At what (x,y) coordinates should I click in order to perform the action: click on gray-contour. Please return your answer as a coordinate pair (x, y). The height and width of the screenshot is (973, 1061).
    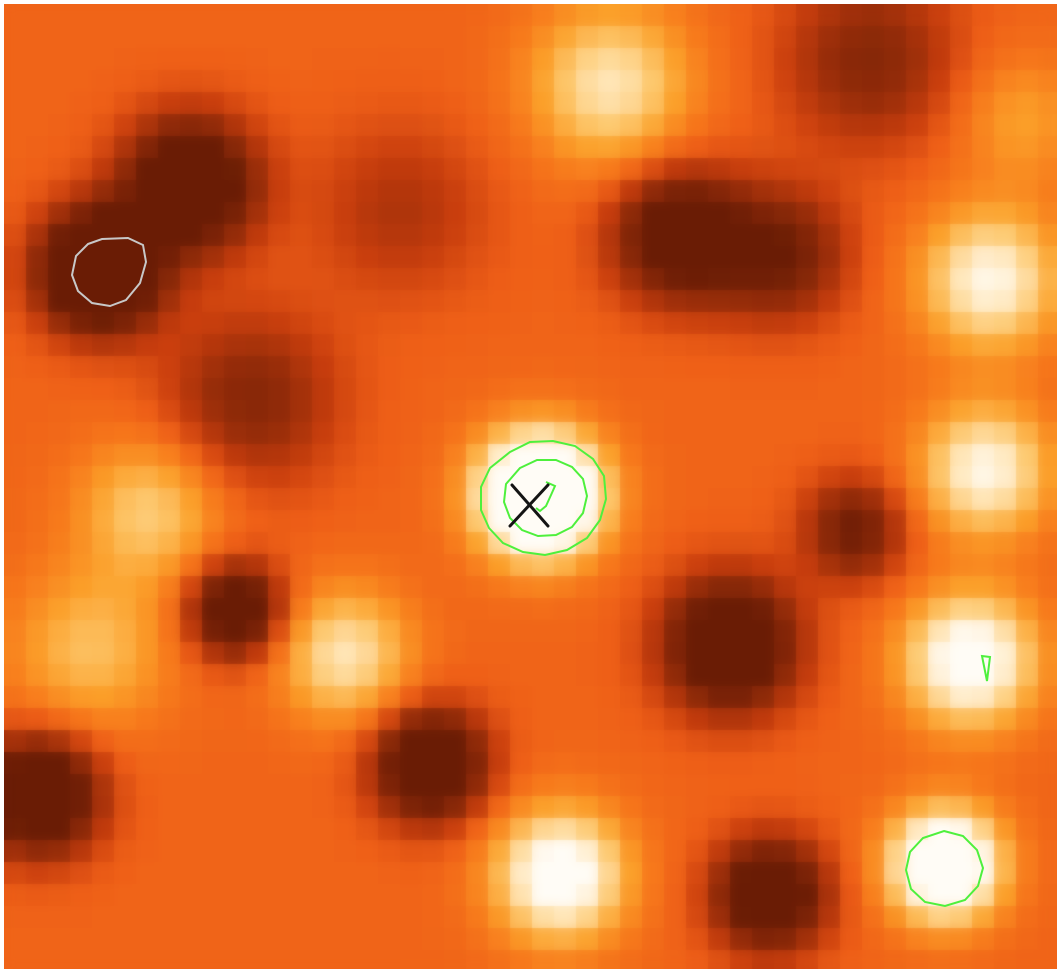
    Looking at the image, I should click on (109, 272).